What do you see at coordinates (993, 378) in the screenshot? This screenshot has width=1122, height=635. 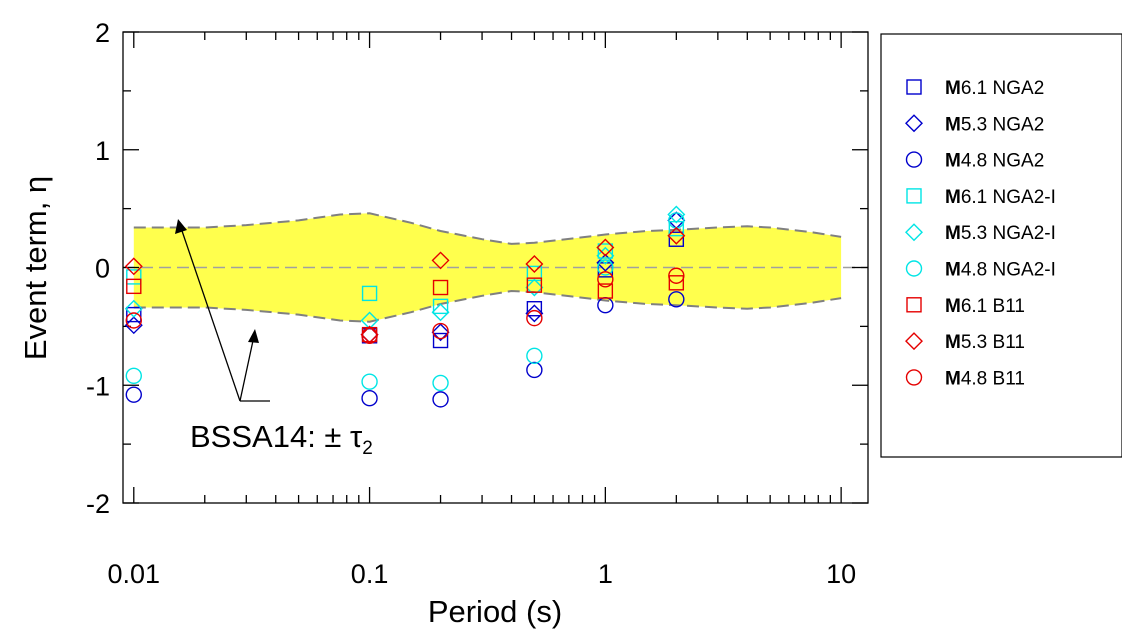 I see `legend-label-text: 4.8 B11` at bounding box center [993, 378].